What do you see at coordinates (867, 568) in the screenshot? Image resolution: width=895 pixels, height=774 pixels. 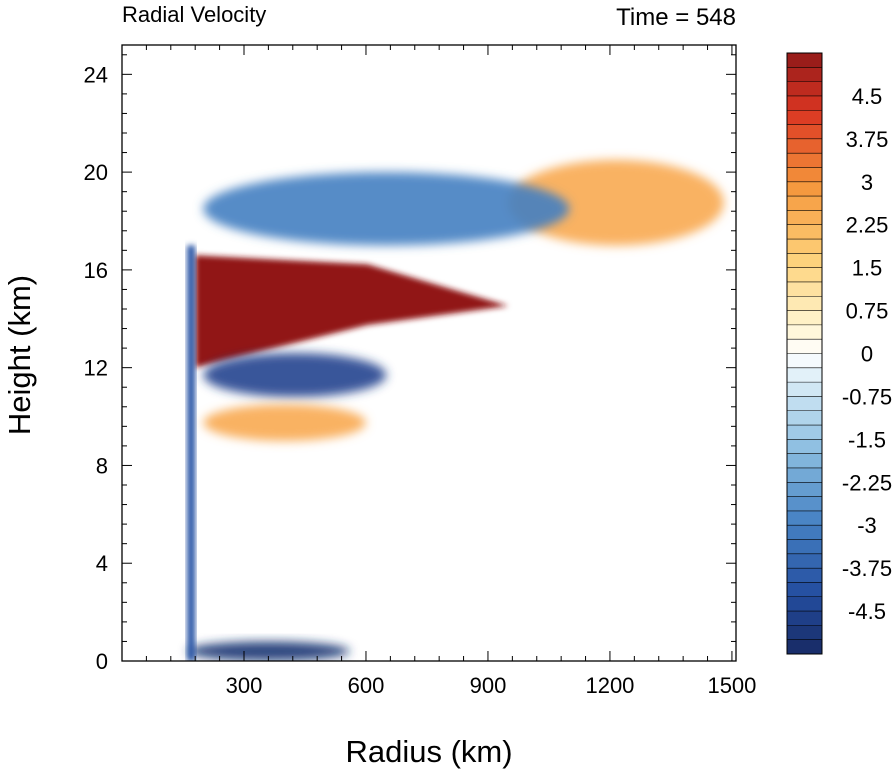 I see `colorbar-label: -3.75` at bounding box center [867, 568].